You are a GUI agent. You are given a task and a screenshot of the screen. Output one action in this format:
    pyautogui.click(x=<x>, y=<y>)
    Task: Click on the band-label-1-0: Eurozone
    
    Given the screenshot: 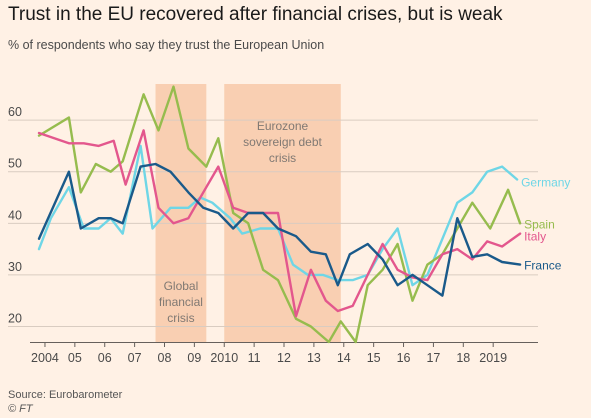 What is the action you would take?
    pyautogui.click(x=283, y=126)
    